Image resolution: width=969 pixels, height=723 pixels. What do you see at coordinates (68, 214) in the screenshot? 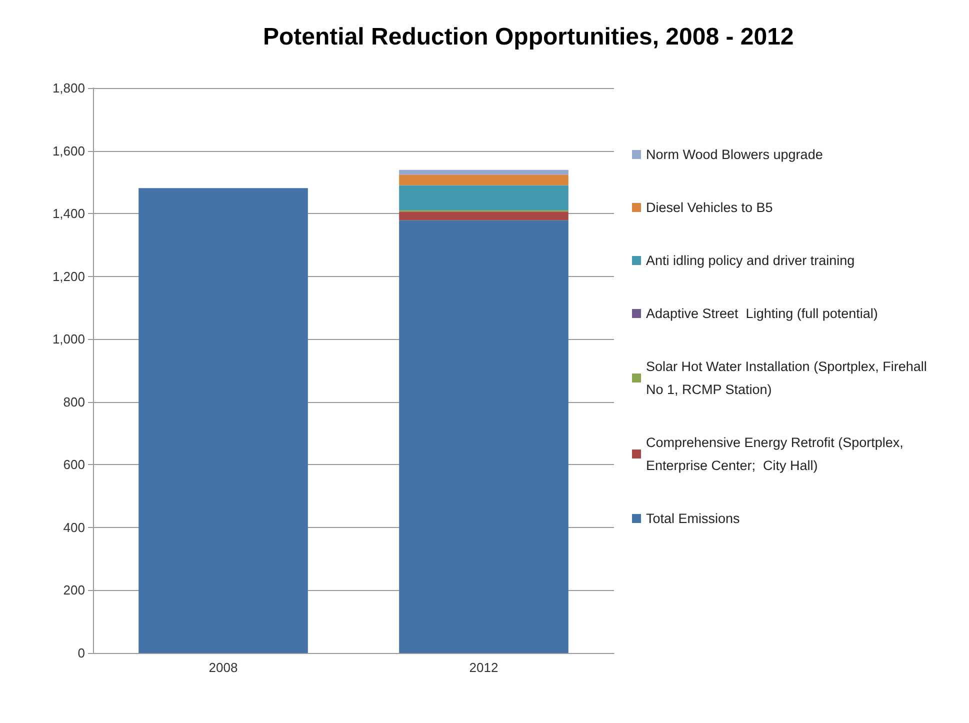
I see `y-tick-label: 1,400` at bounding box center [68, 214].